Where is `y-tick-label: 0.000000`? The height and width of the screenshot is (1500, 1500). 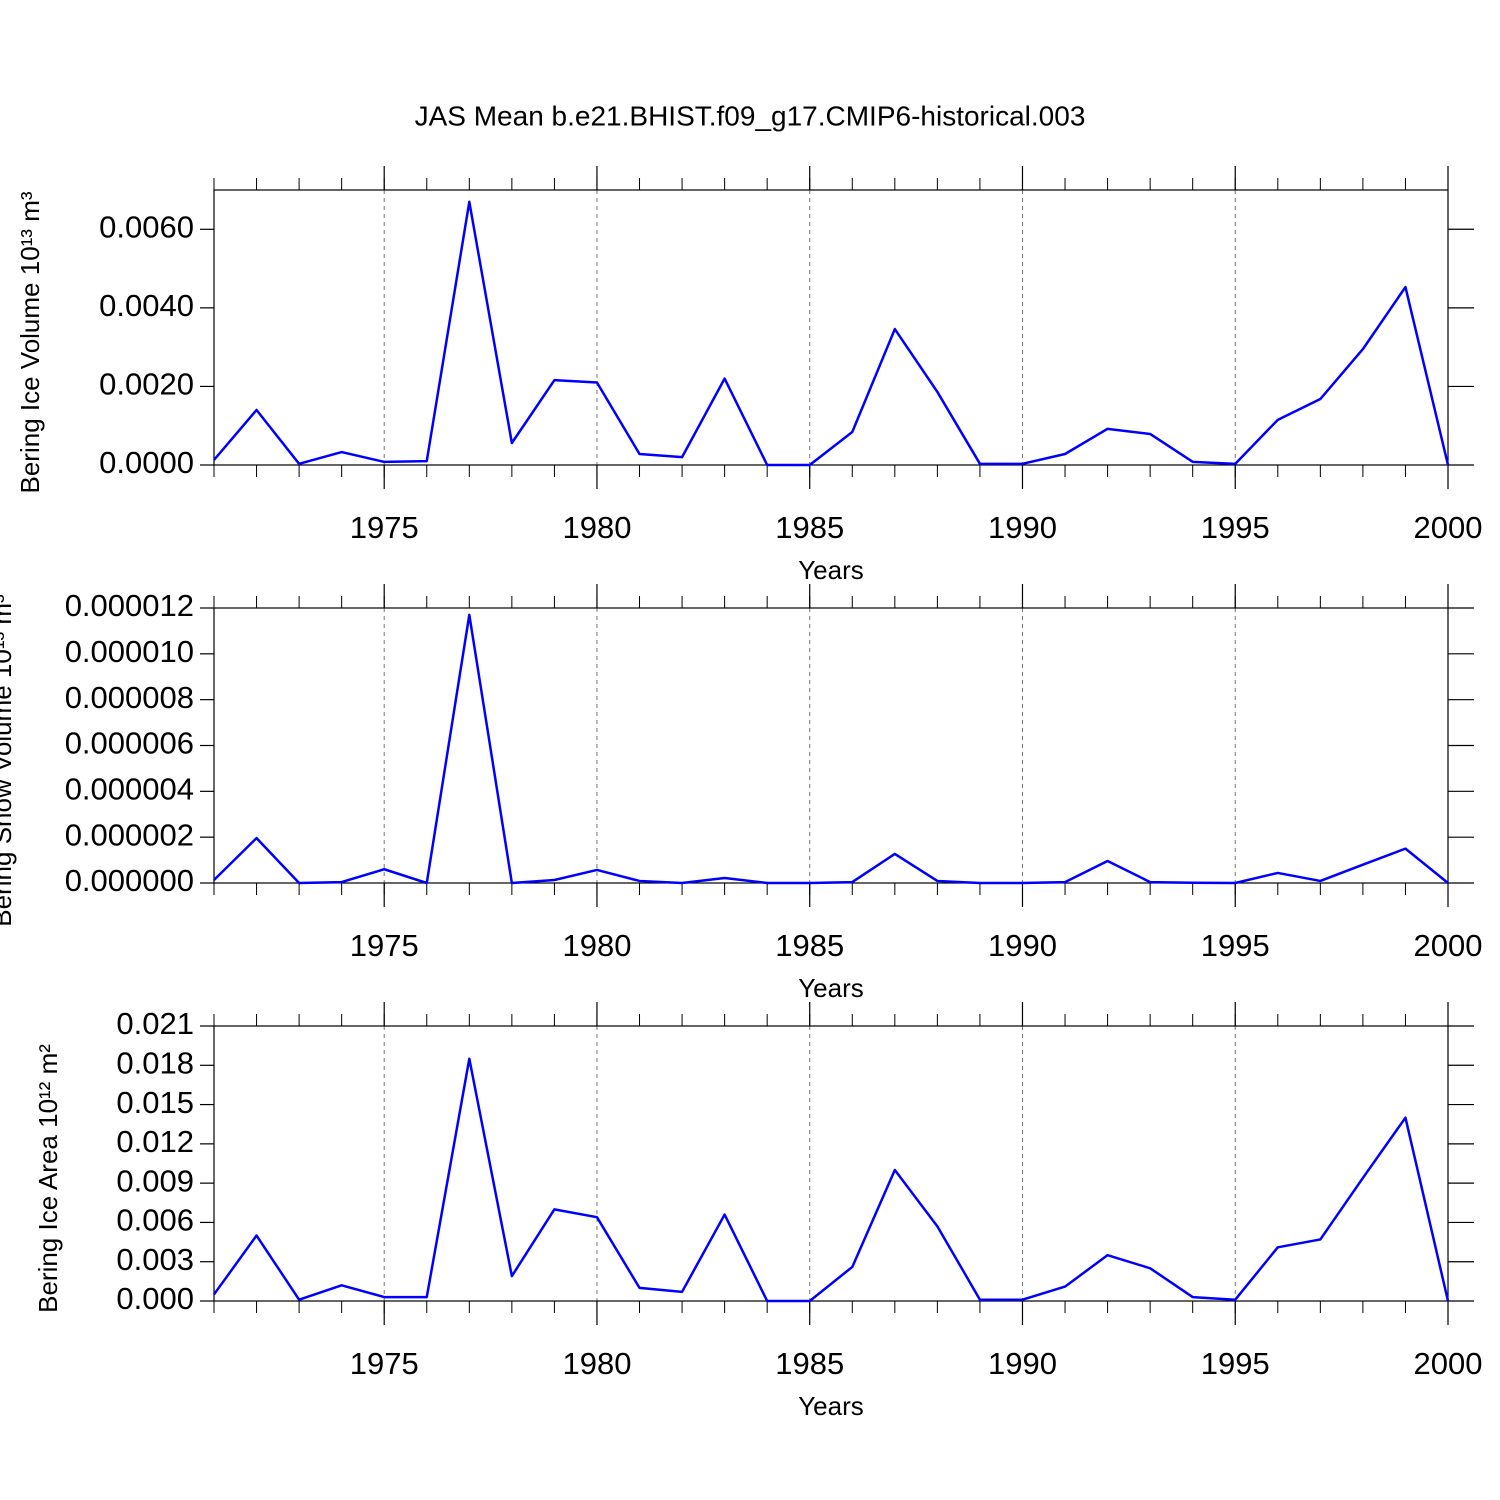 y-tick-label: 0.000000 is located at coordinates (129, 880).